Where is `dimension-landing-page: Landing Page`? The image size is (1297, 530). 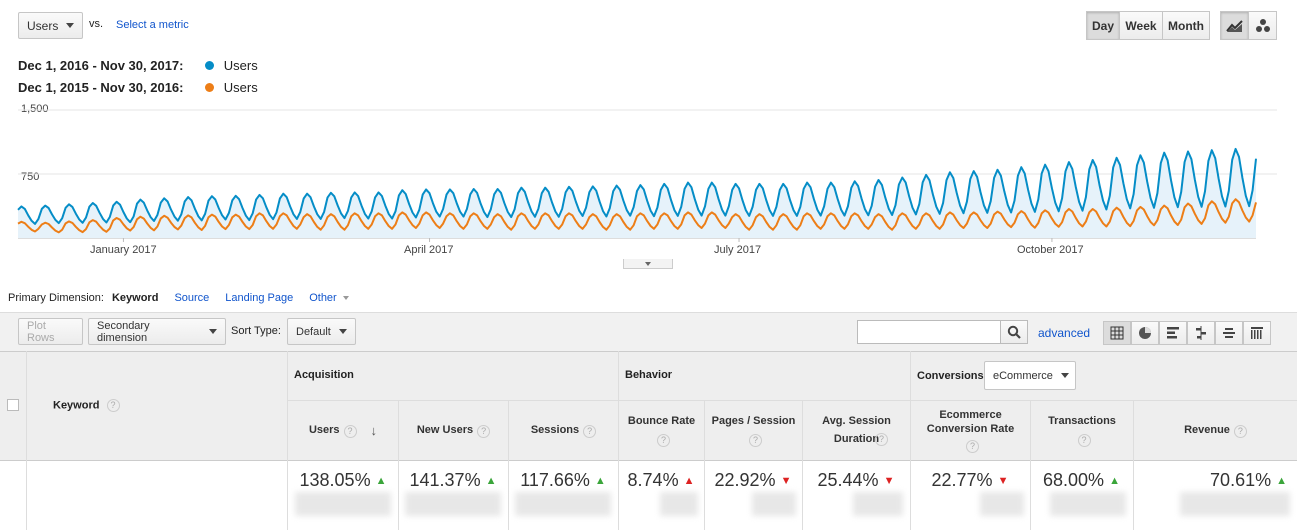 dimension-landing-page: Landing Page is located at coordinates (259, 298).